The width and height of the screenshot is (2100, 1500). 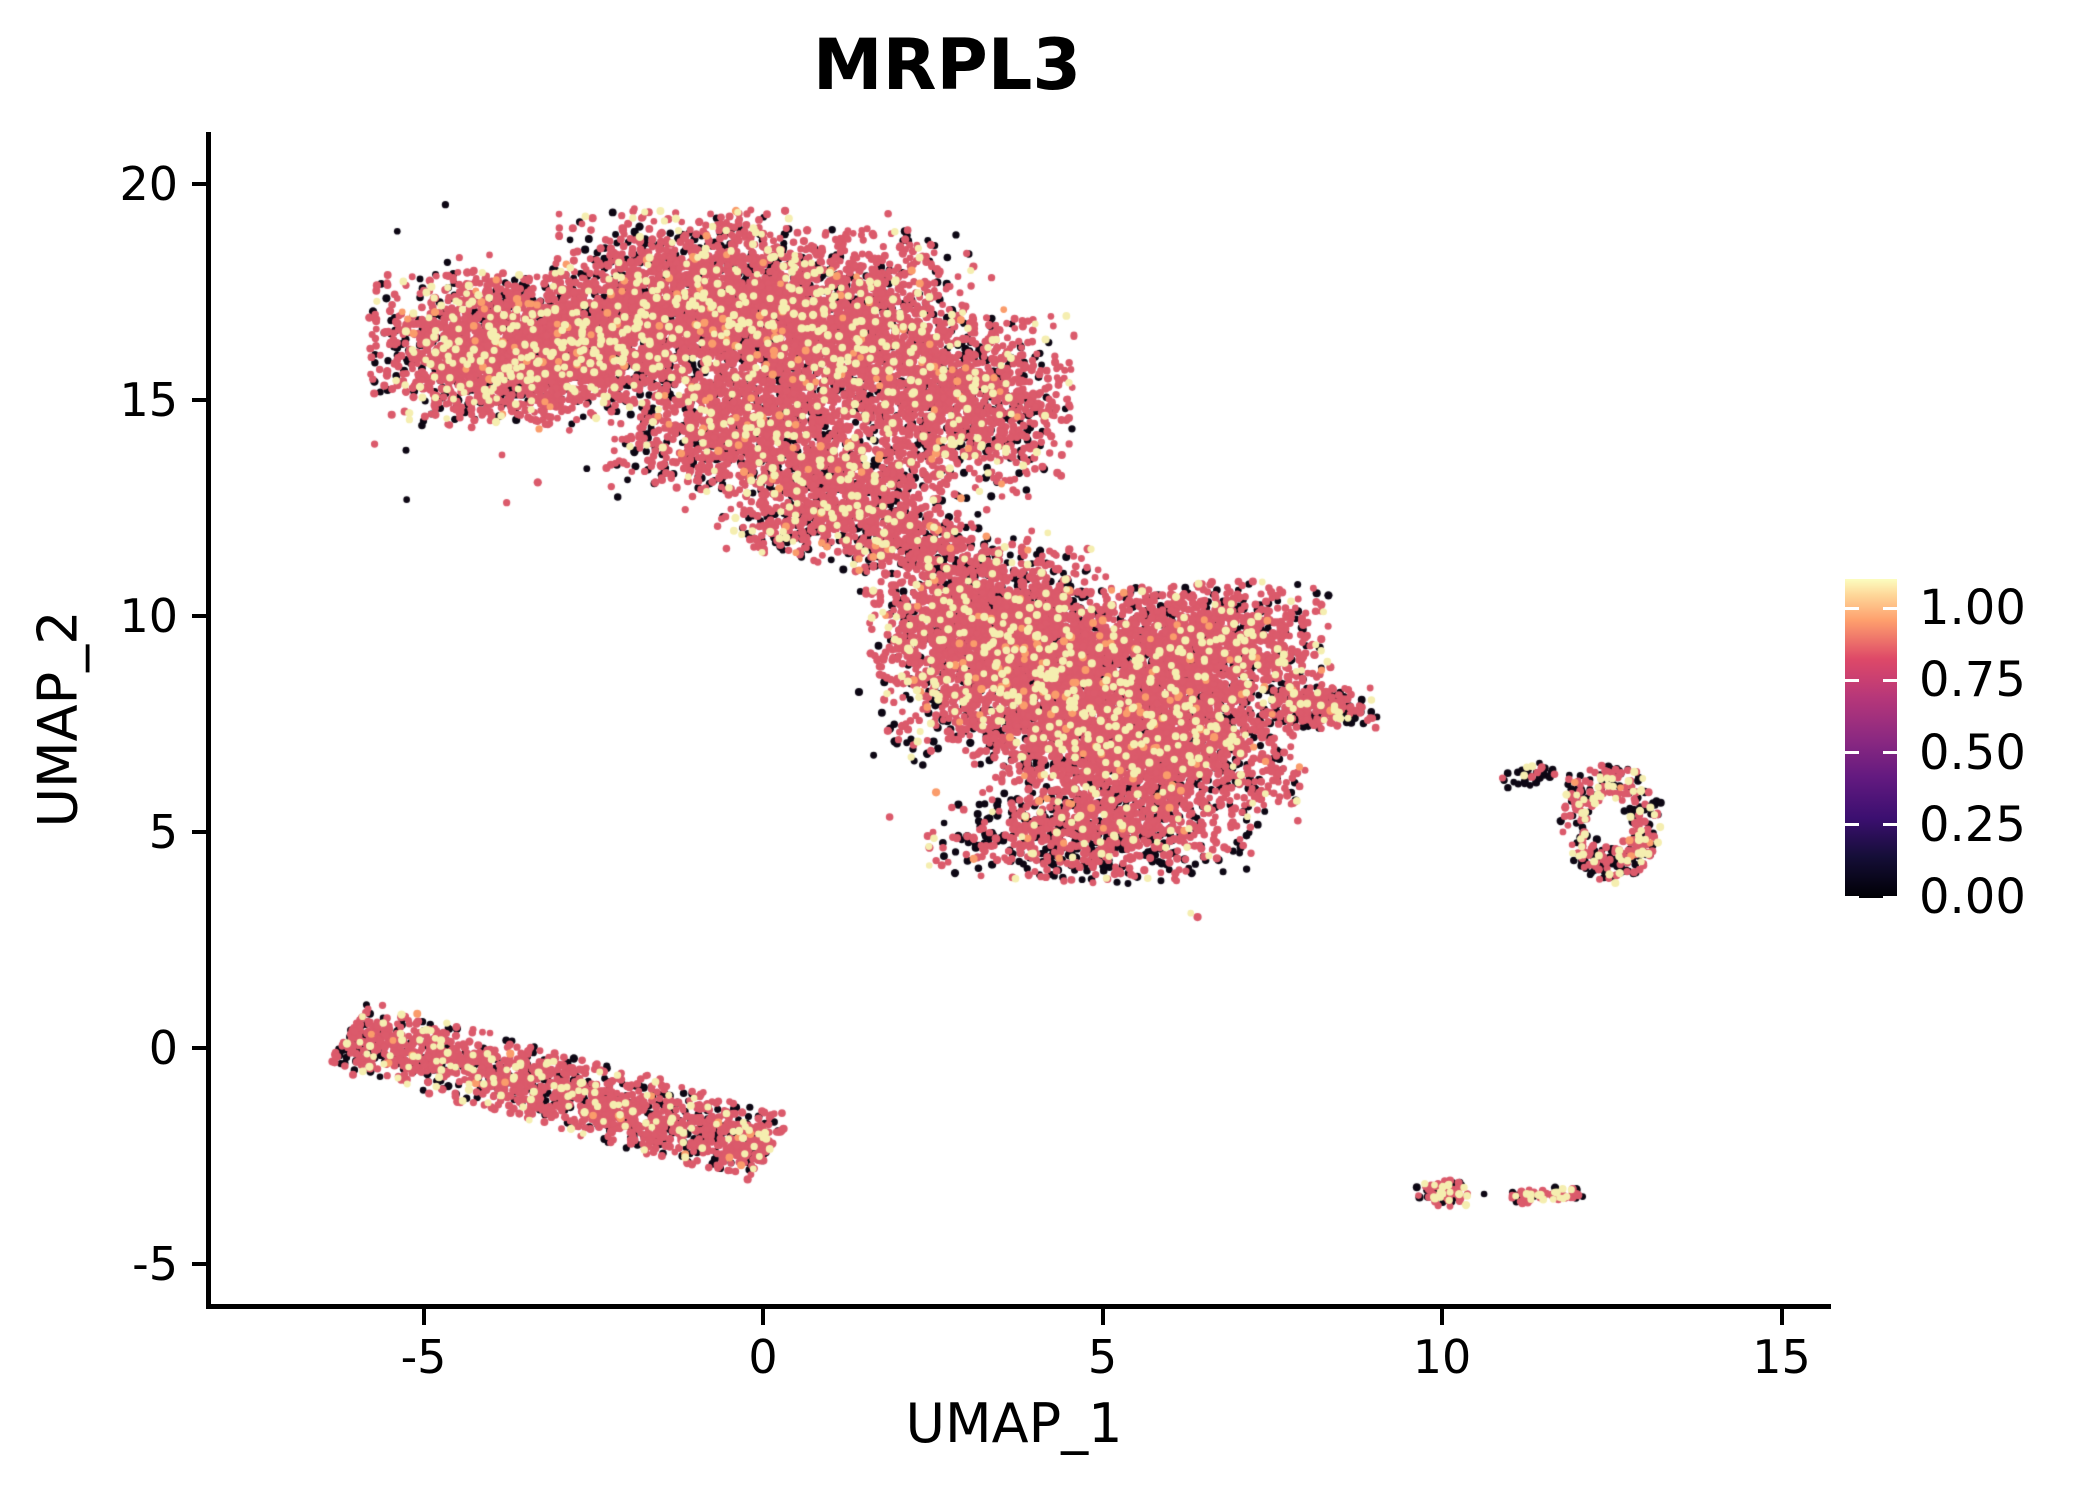 I want to click on y-axis-tick-label: 0, so click(x=163, y=1048).